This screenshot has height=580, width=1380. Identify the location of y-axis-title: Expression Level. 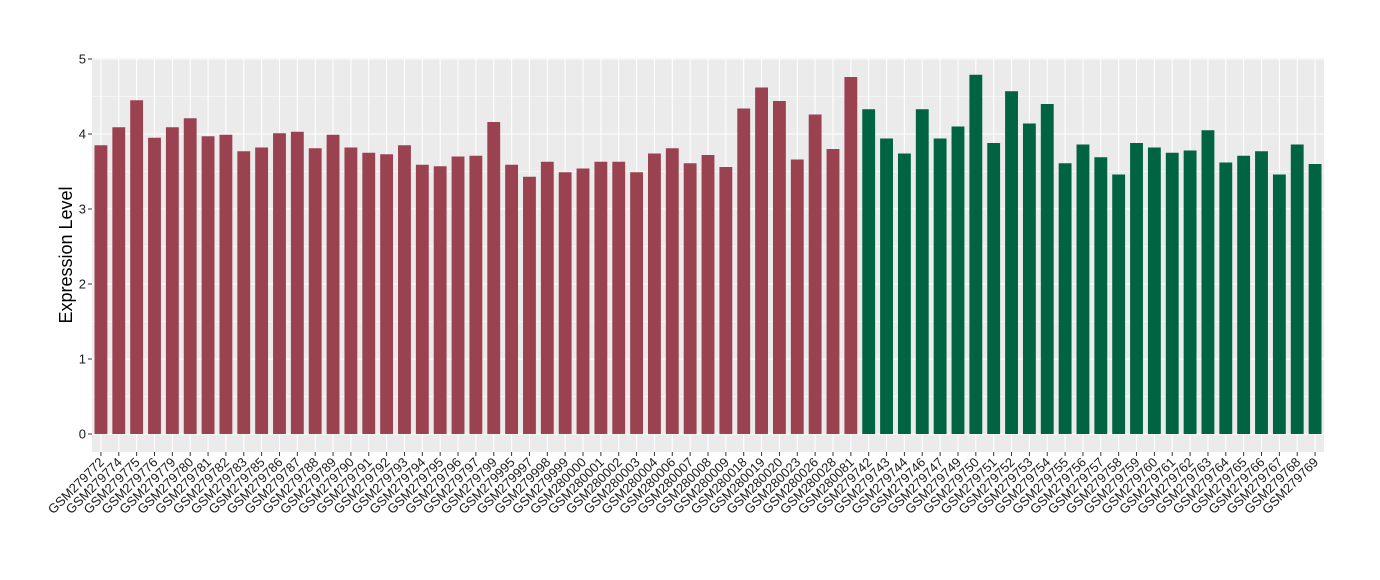
(66, 254).